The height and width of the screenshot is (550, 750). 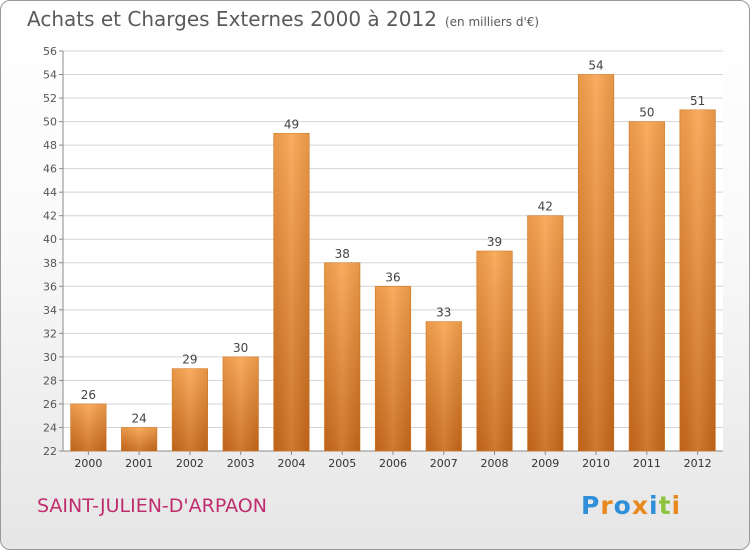 What do you see at coordinates (622, 505) in the screenshot?
I see `logo-letter: o` at bounding box center [622, 505].